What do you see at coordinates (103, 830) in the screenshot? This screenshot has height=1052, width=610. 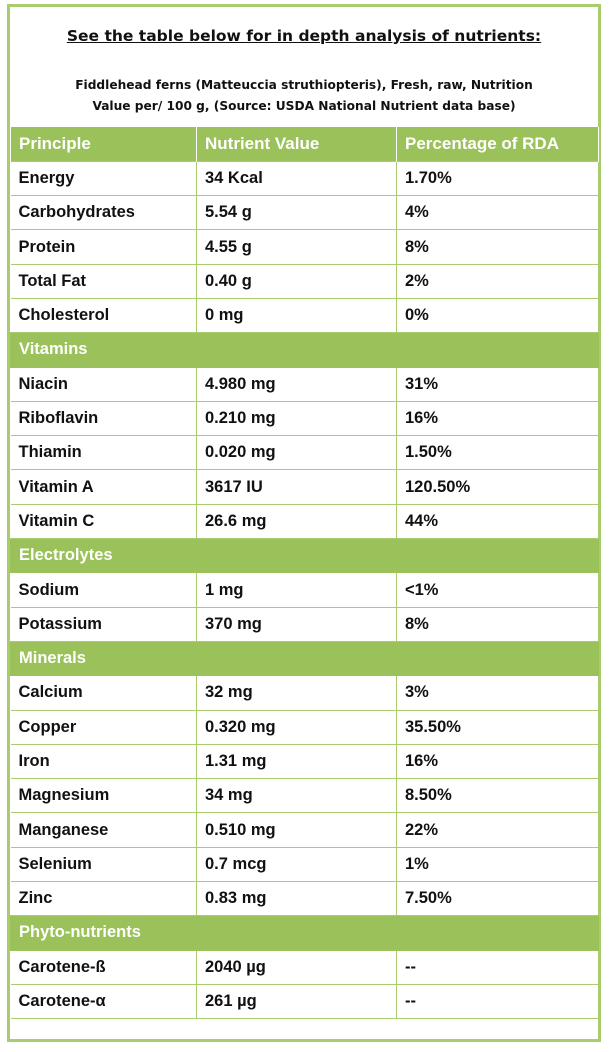 I see `nutrient-name-cell: Manganese` at bounding box center [103, 830].